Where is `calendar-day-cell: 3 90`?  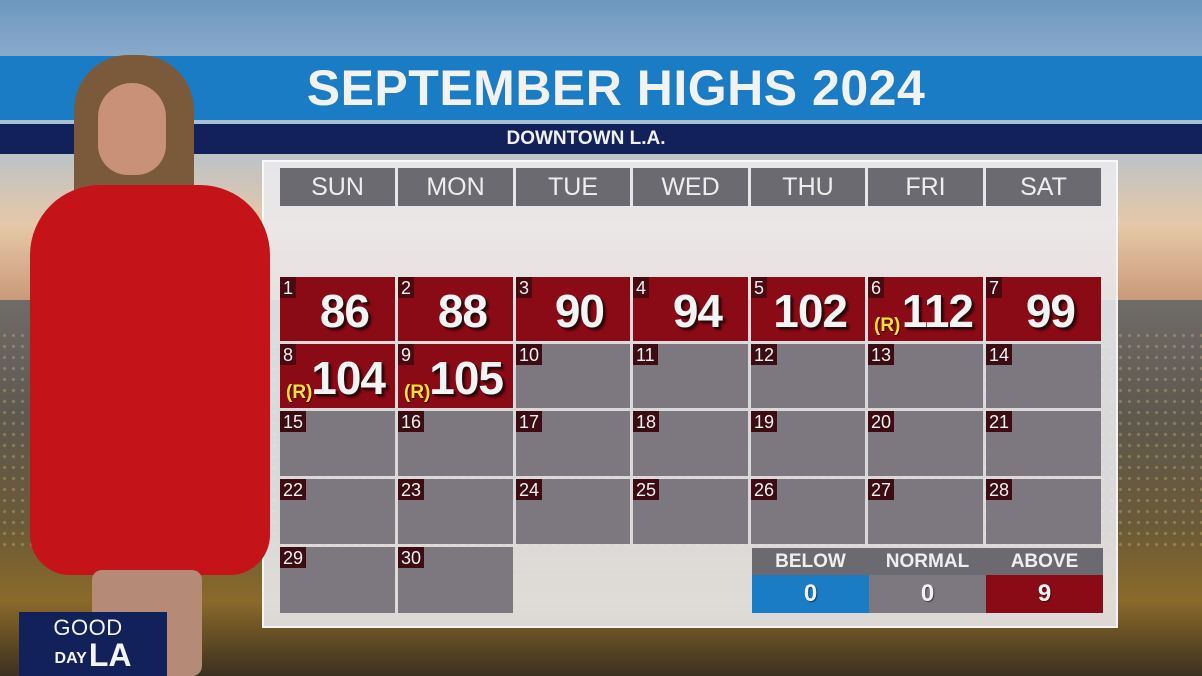
calendar-day-cell: 3 90 is located at coordinates (573, 309).